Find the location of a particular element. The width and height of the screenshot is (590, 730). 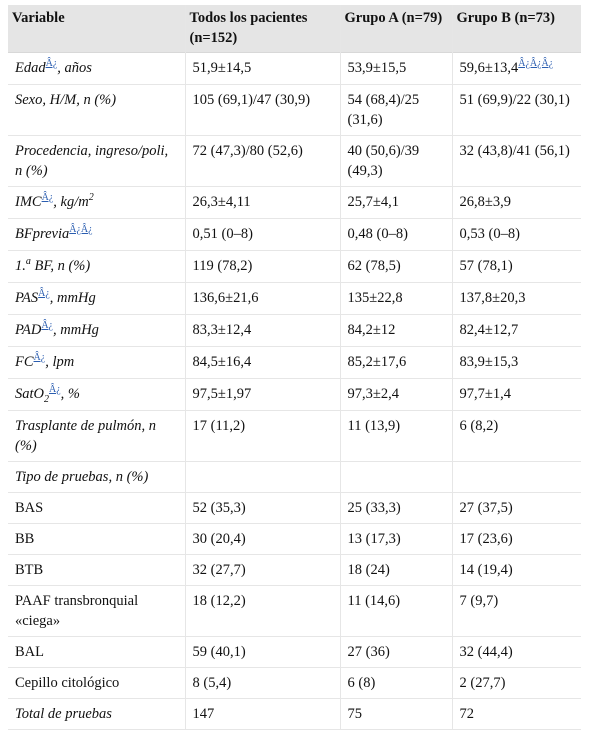

row-label: IMCÂ¿, kg/m2 is located at coordinates (96, 202).